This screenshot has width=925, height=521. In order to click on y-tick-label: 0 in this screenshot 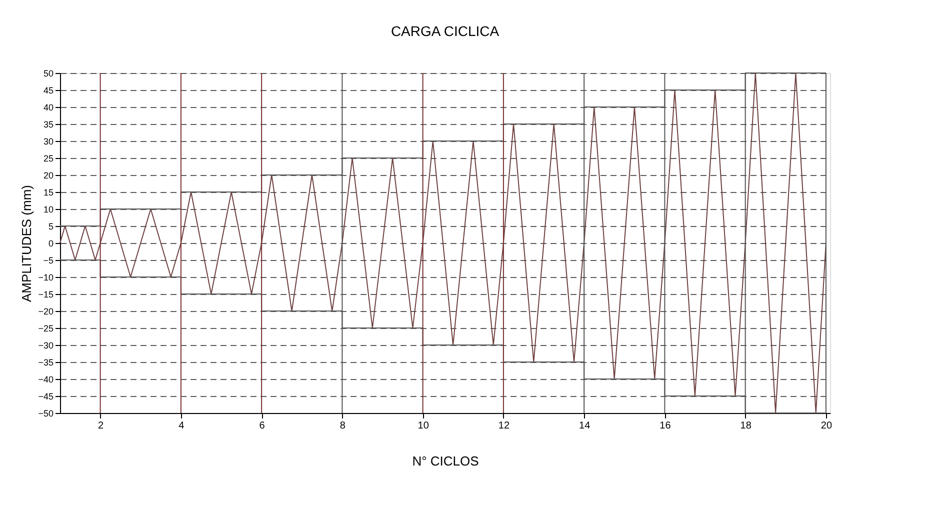, I will do `click(51, 243)`.